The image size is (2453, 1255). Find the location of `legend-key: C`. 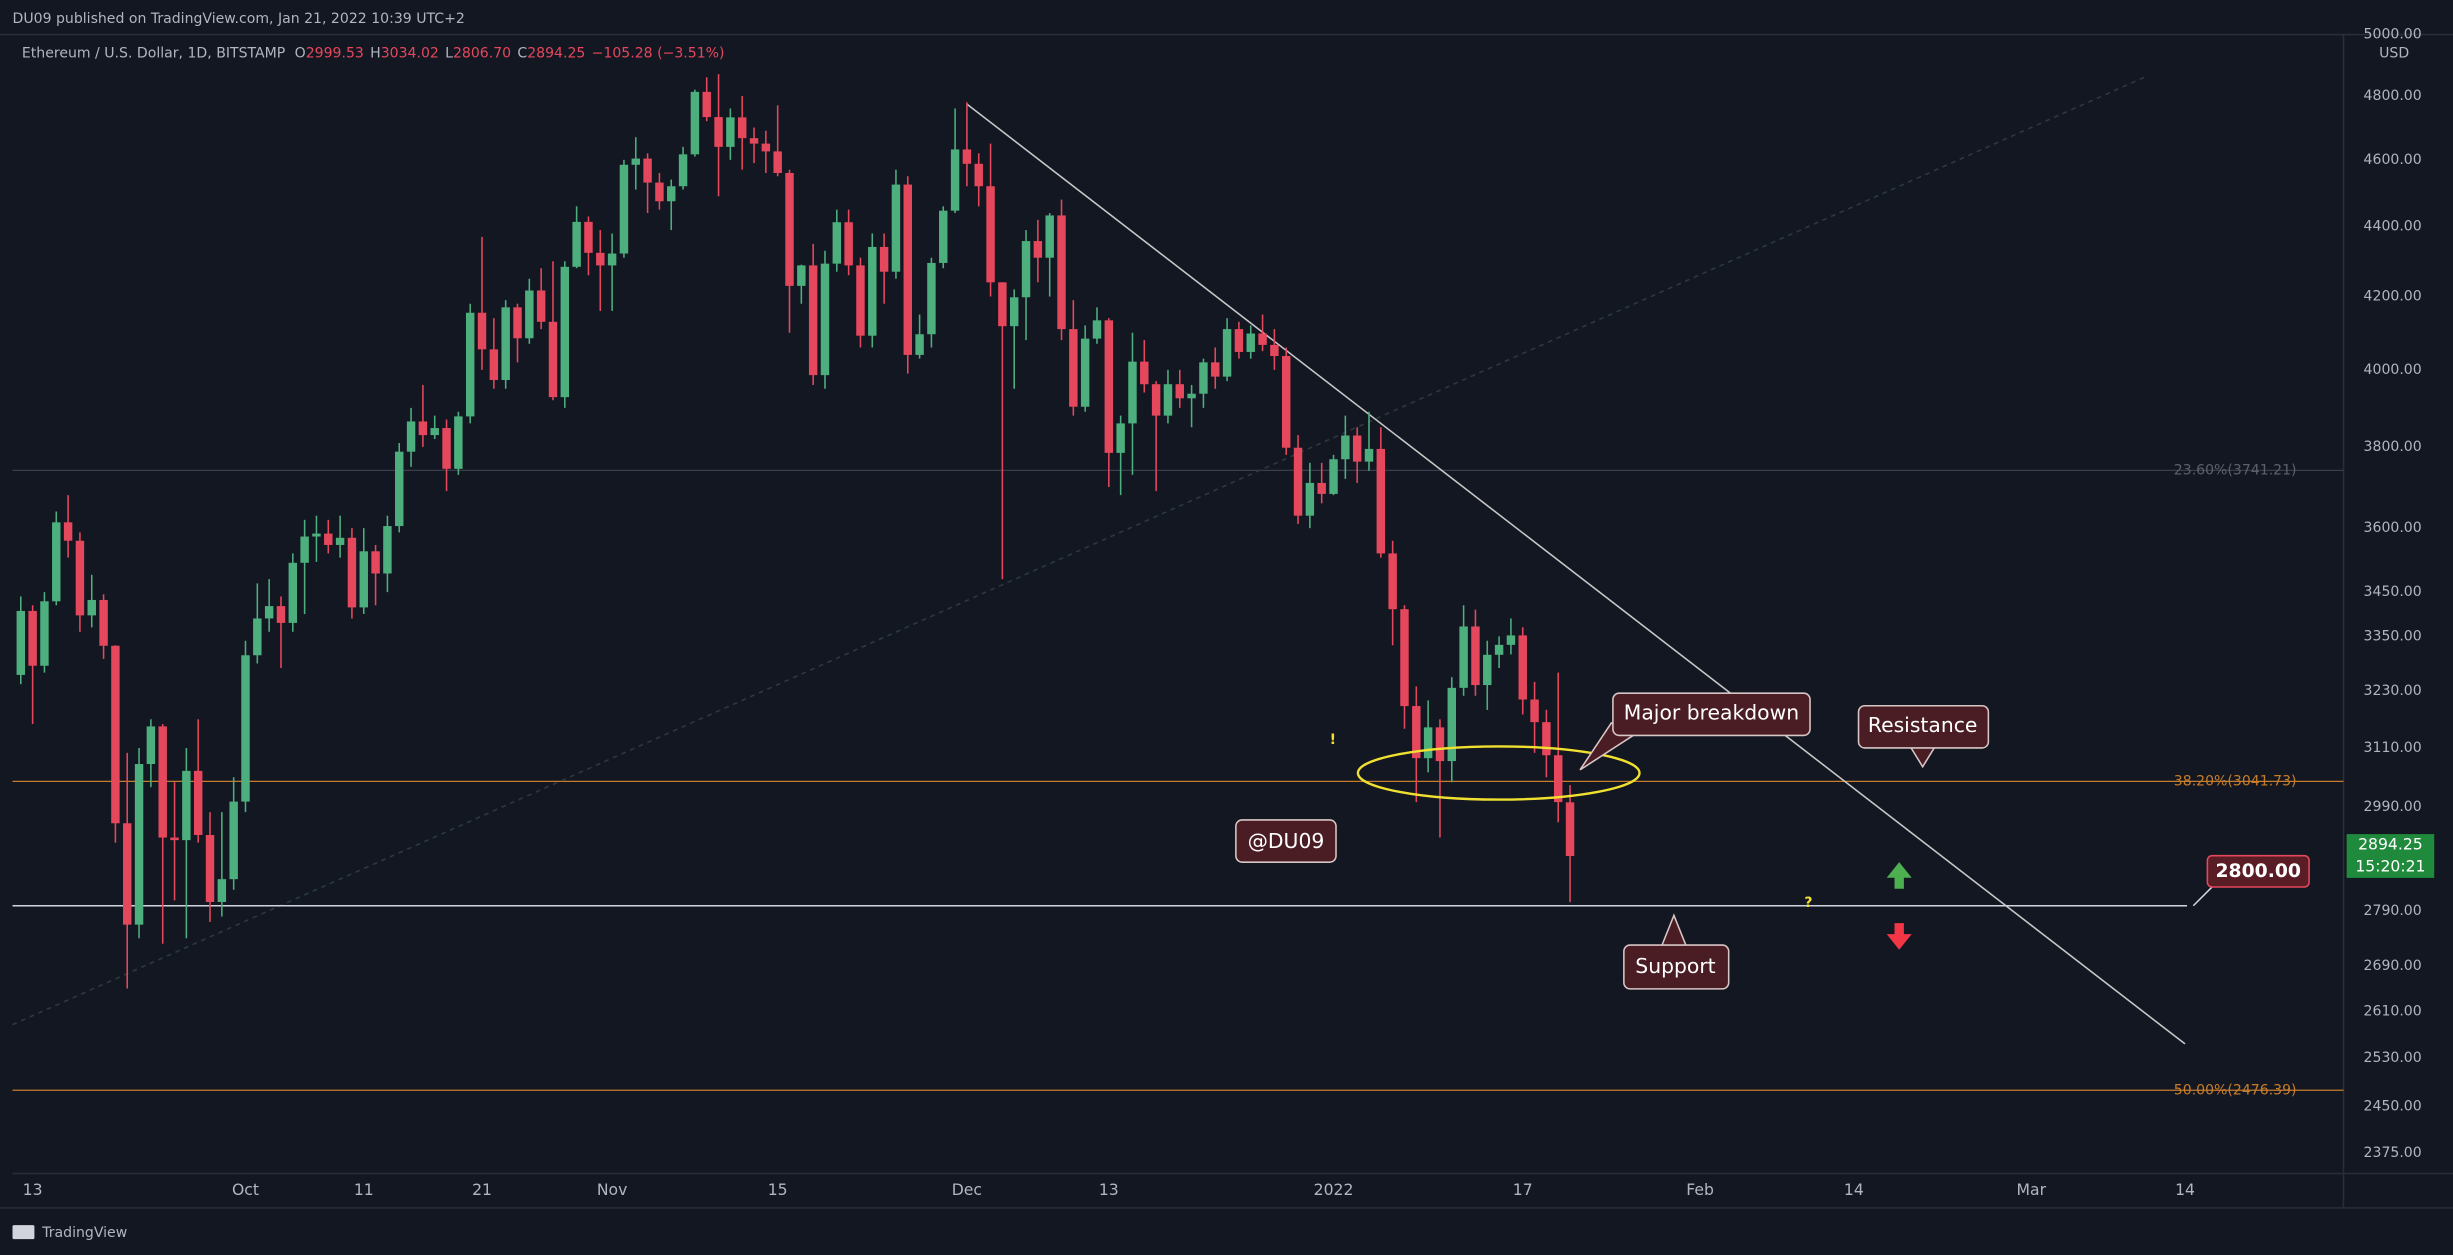

legend-key: C is located at coordinates (522, 53).